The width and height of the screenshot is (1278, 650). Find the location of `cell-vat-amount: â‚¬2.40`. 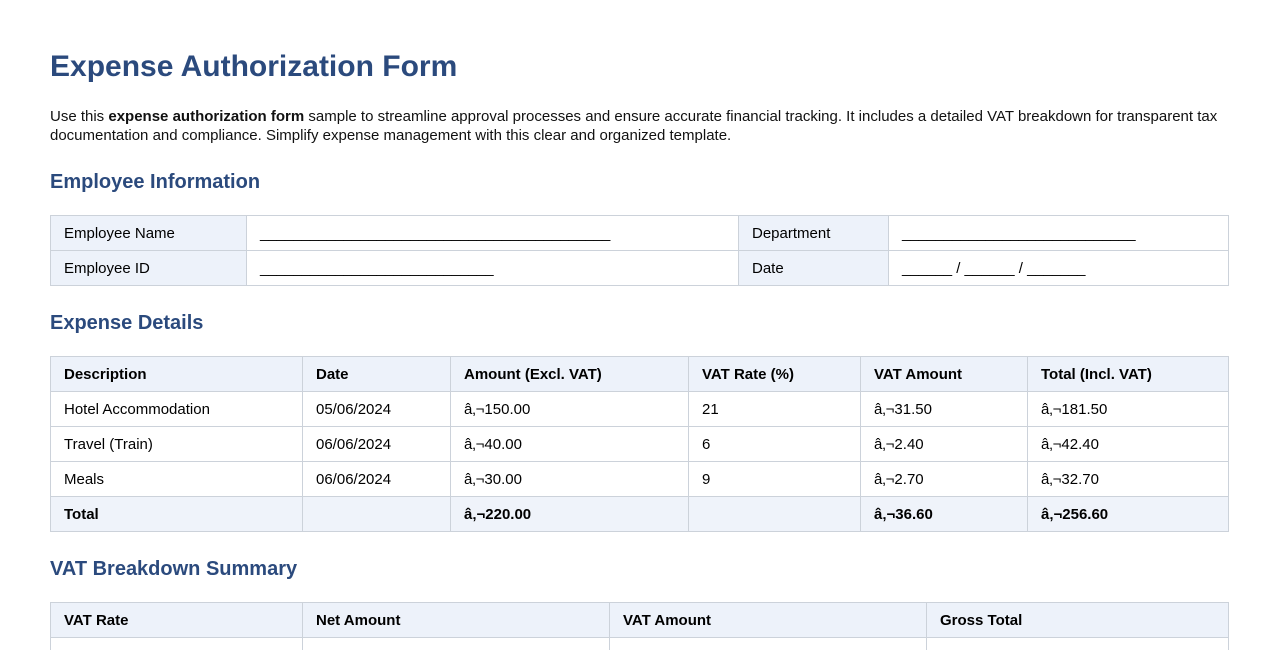

cell-vat-amount: â‚¬2.40 is located at coordinates (944, 444).